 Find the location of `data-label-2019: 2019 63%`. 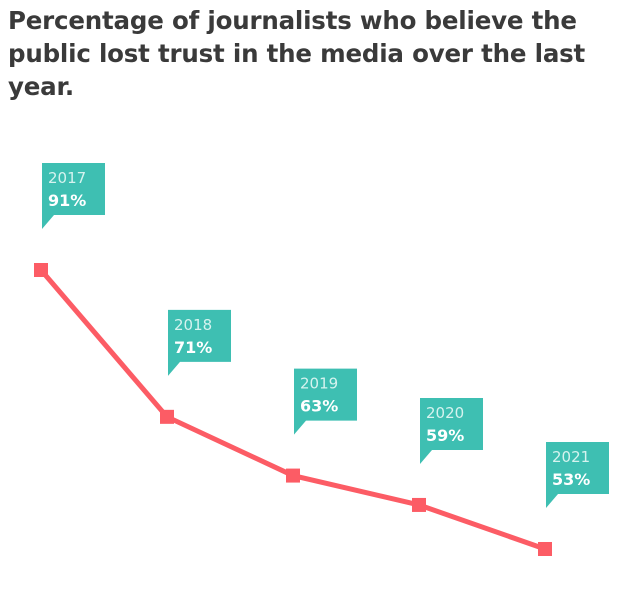

data-label-2019: 2019 63% is located at coordinates (325, 401).